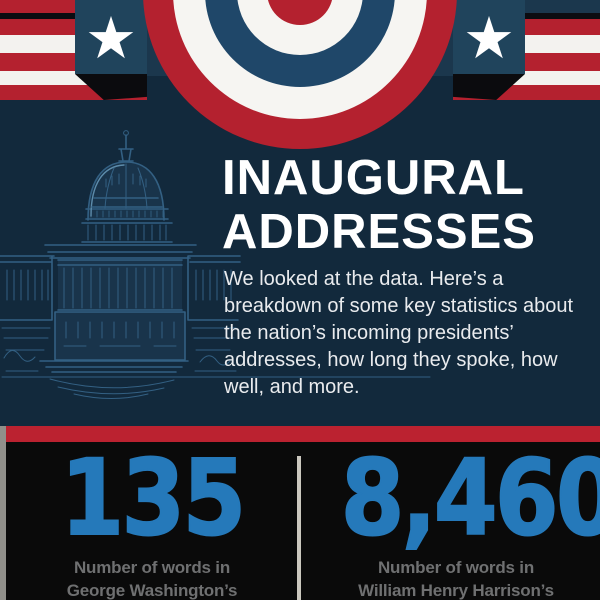 The height and width of the screenshot is (600, 600). I want to click on star-banner-left: ★, so click(111, 37).